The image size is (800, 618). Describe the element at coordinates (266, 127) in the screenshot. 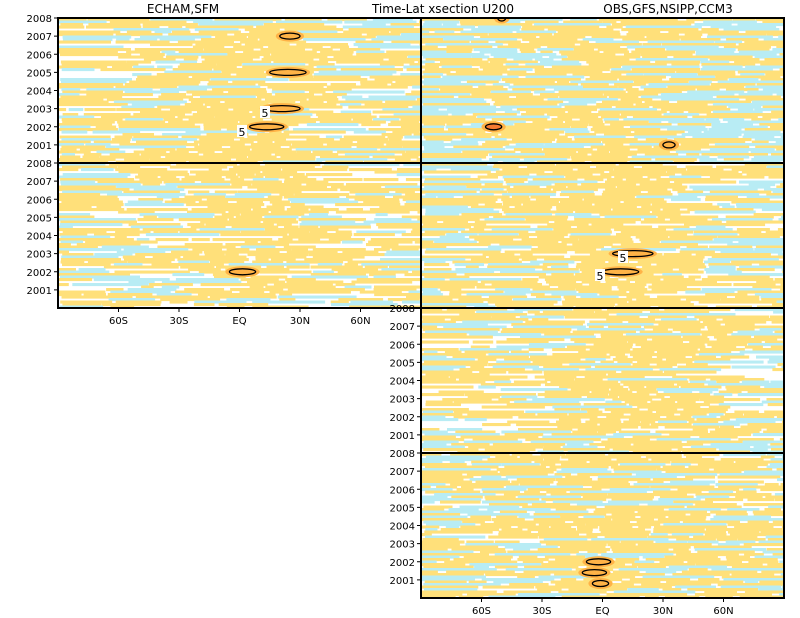

I see `contour-fill` at that location.